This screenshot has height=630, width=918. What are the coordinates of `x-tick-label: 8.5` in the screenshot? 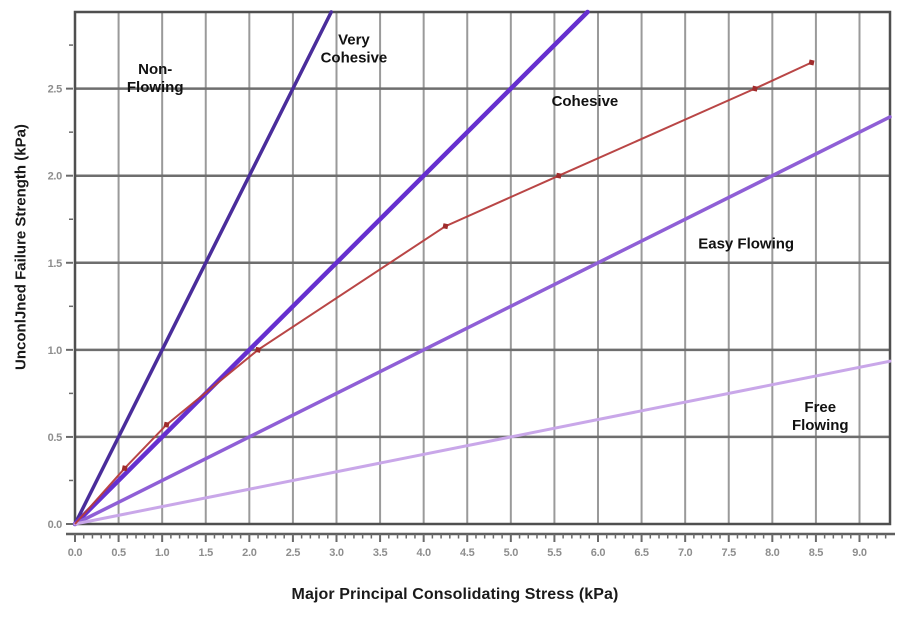 It's located at (816, 553).